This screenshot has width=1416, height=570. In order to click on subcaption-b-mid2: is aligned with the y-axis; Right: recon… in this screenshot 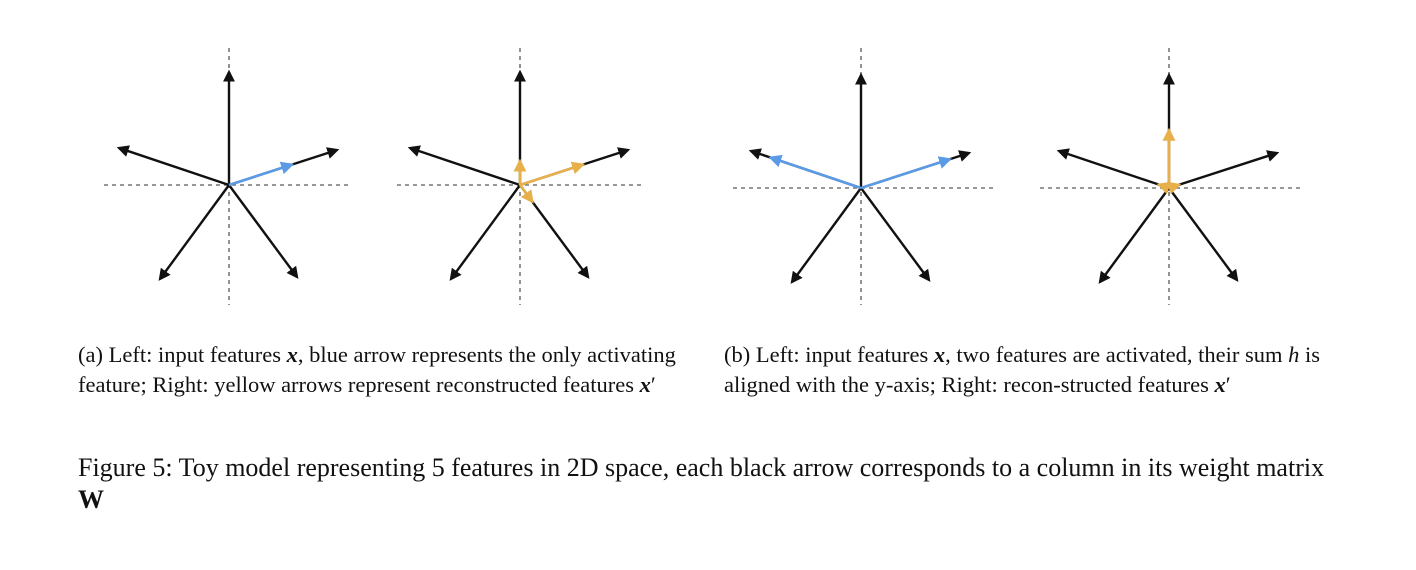, I will do `click(1022, 369)`.